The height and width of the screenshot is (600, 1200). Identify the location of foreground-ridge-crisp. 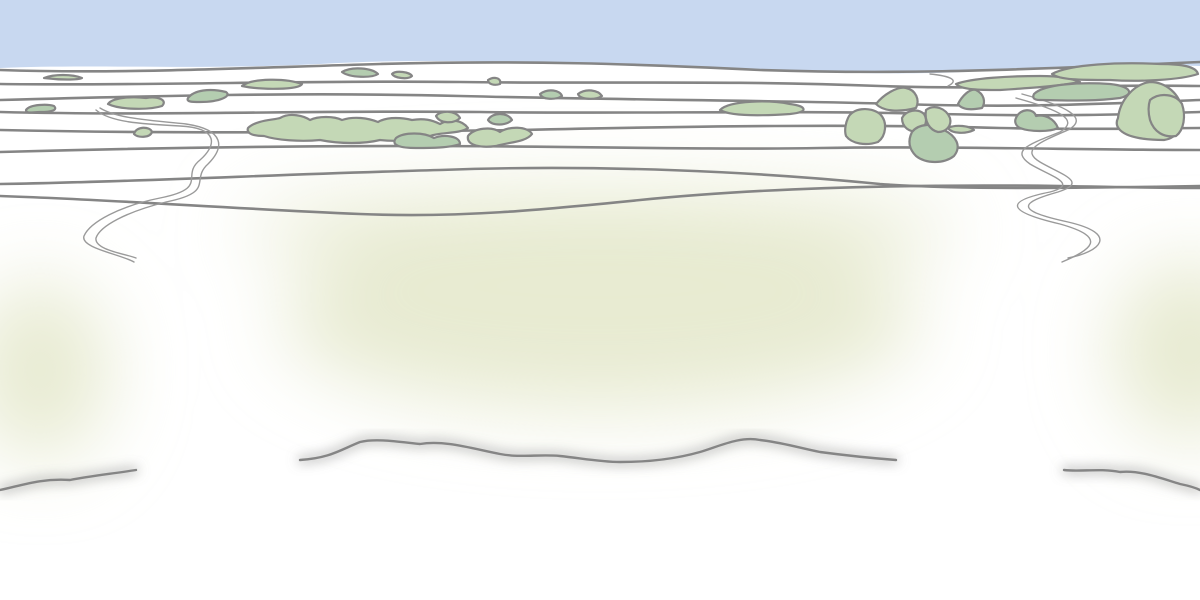
(600, 464).